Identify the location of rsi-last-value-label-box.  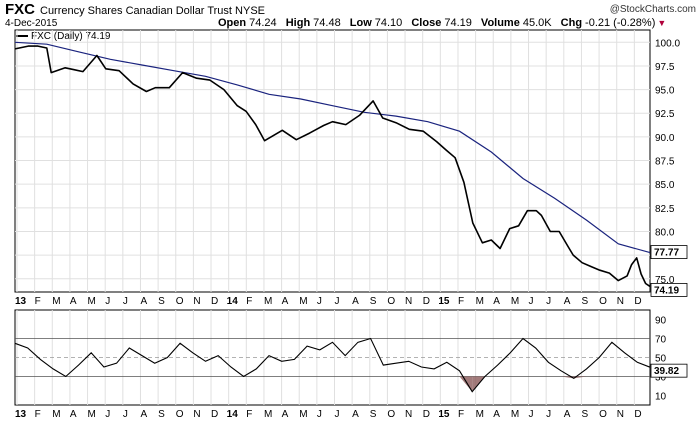
(669, 370).